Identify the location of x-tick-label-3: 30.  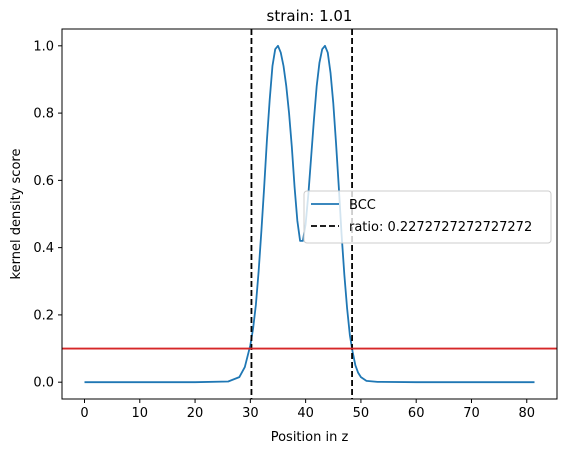
(250, 413).